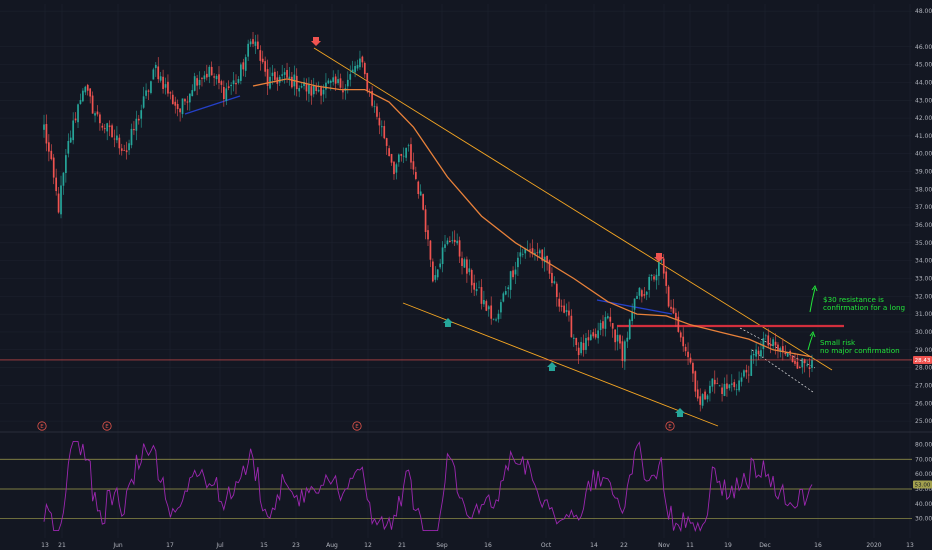 This screenshot has width=932, height=550. What do you see at coordinates (923, 207) in the screenshot?
I see `price-tick-label: 37.00` at bounding box center [923, 207].